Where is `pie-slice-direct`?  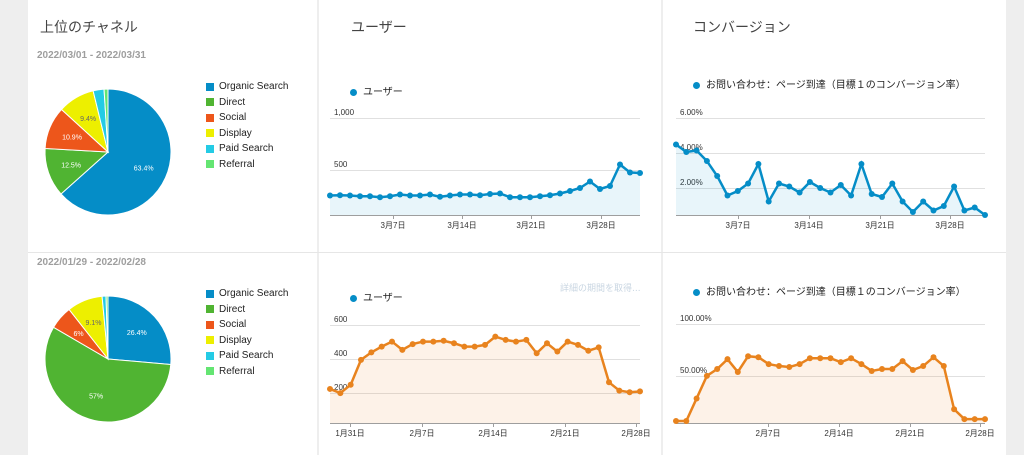
pie-slice-direct is located at coordinates (108, 374).